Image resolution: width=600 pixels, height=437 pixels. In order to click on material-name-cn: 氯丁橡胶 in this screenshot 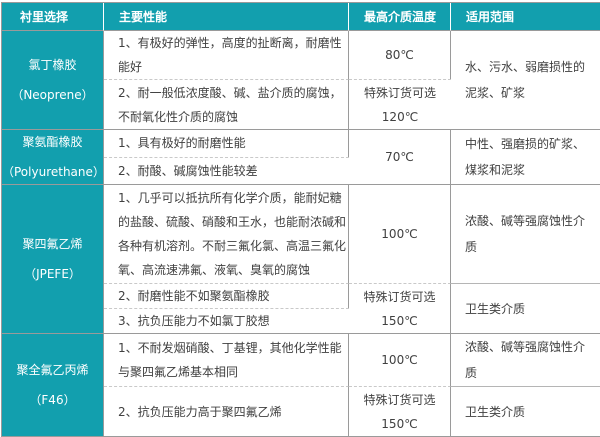, I will do `click(52, 65)`.